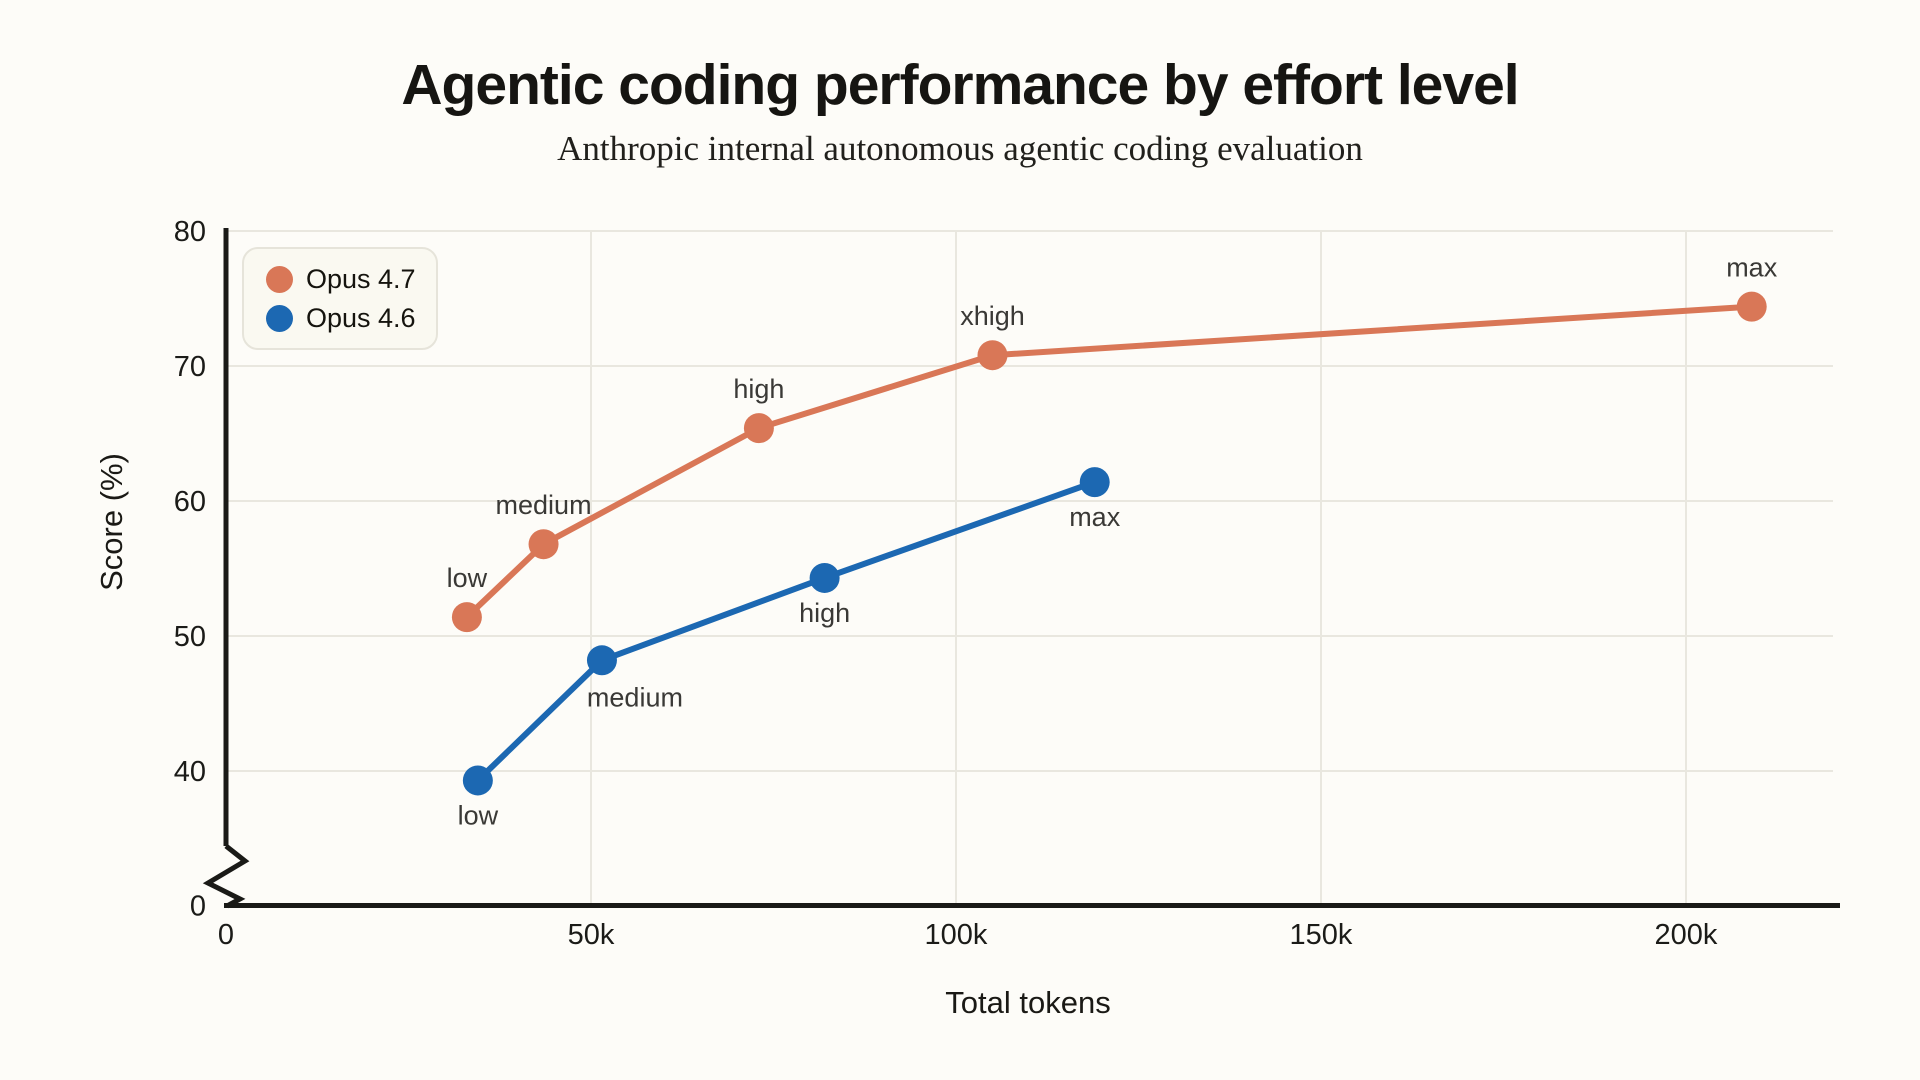 The height and width of the screenshot is (1080, 1920). Describe the element at coordinates (190, 502) in the screenshot. I see `y-tick-label: 60` at that location.